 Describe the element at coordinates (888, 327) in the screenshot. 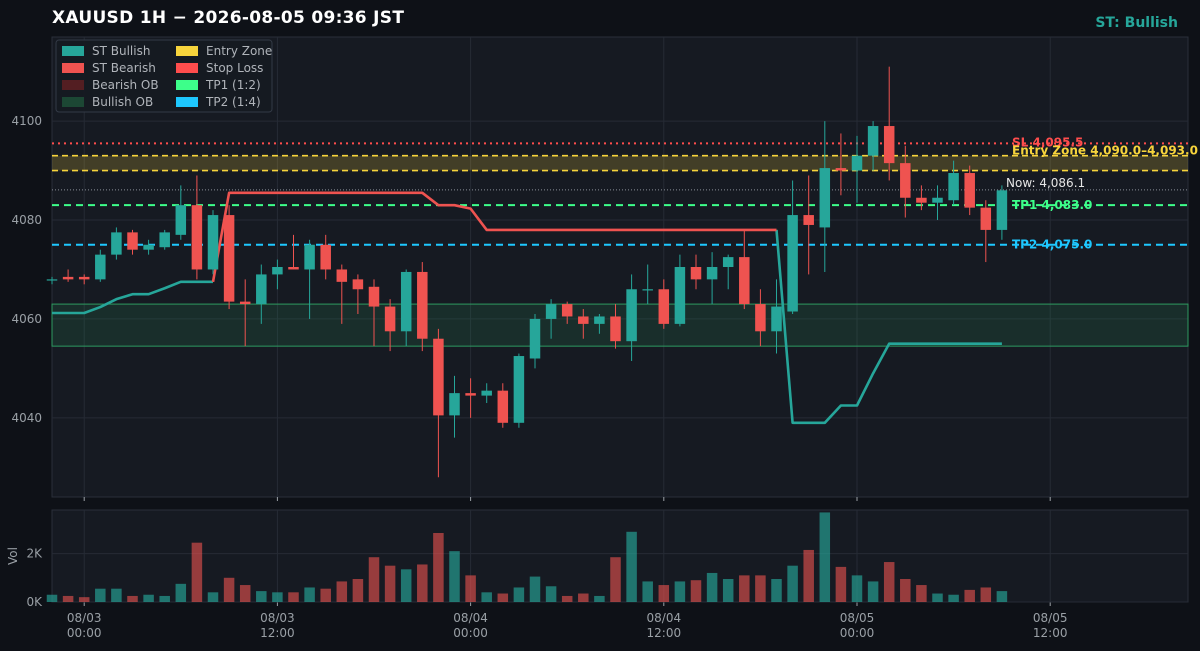

I see `supertrend-bullish-line` at that location.